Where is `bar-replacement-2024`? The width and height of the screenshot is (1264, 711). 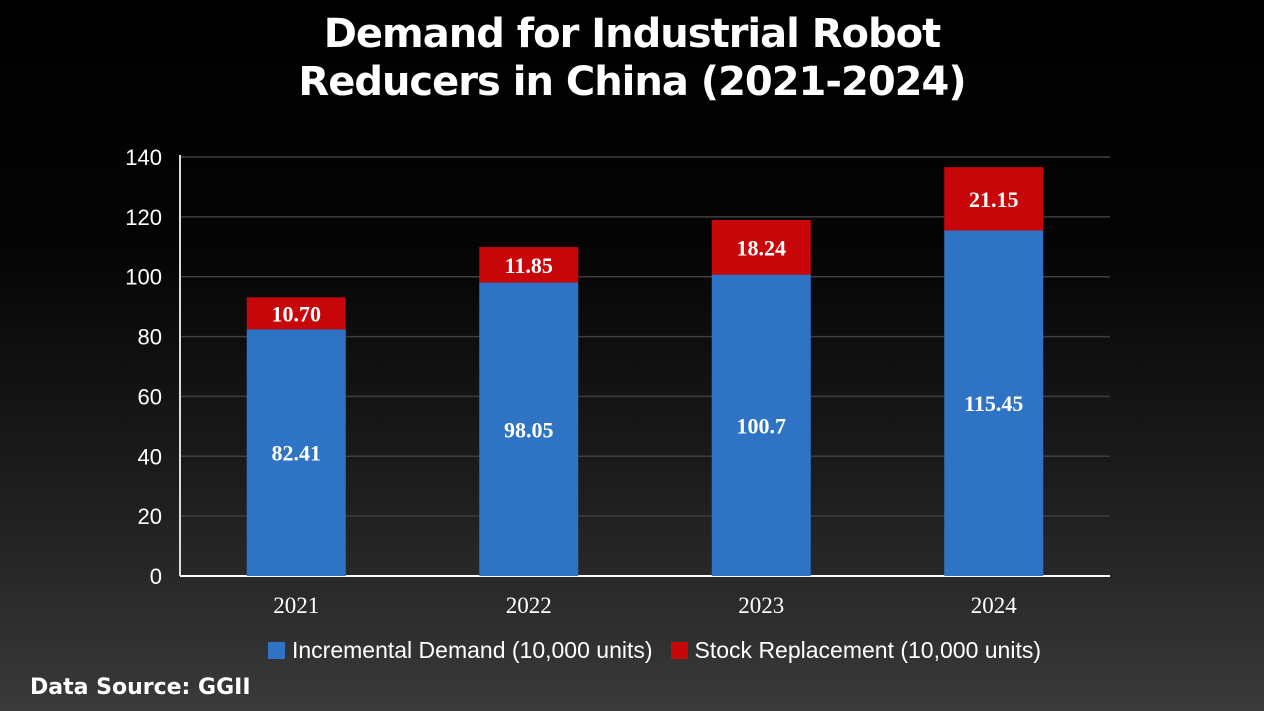 bar-replacement-2024 is located at coordinates (994, 199).